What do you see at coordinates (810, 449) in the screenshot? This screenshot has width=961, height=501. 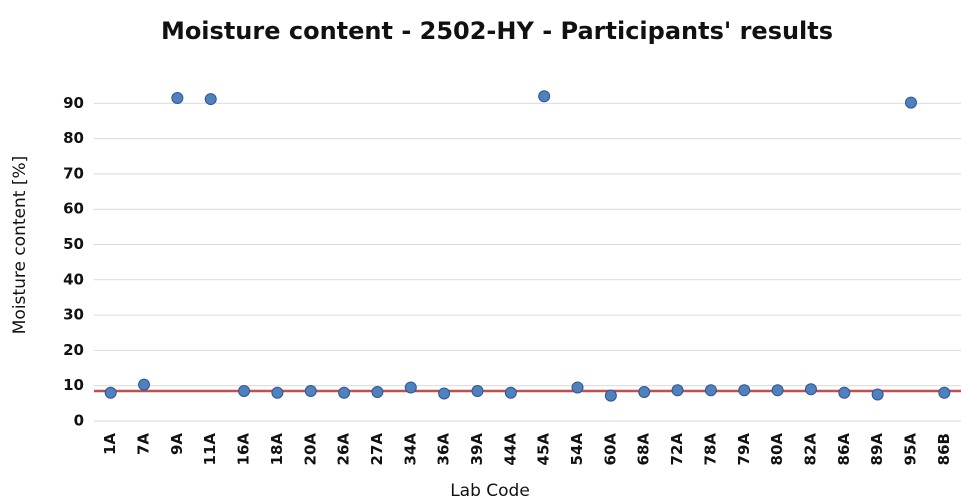 I see `x-tick-label: 82A` at bounding box center [810, 449].